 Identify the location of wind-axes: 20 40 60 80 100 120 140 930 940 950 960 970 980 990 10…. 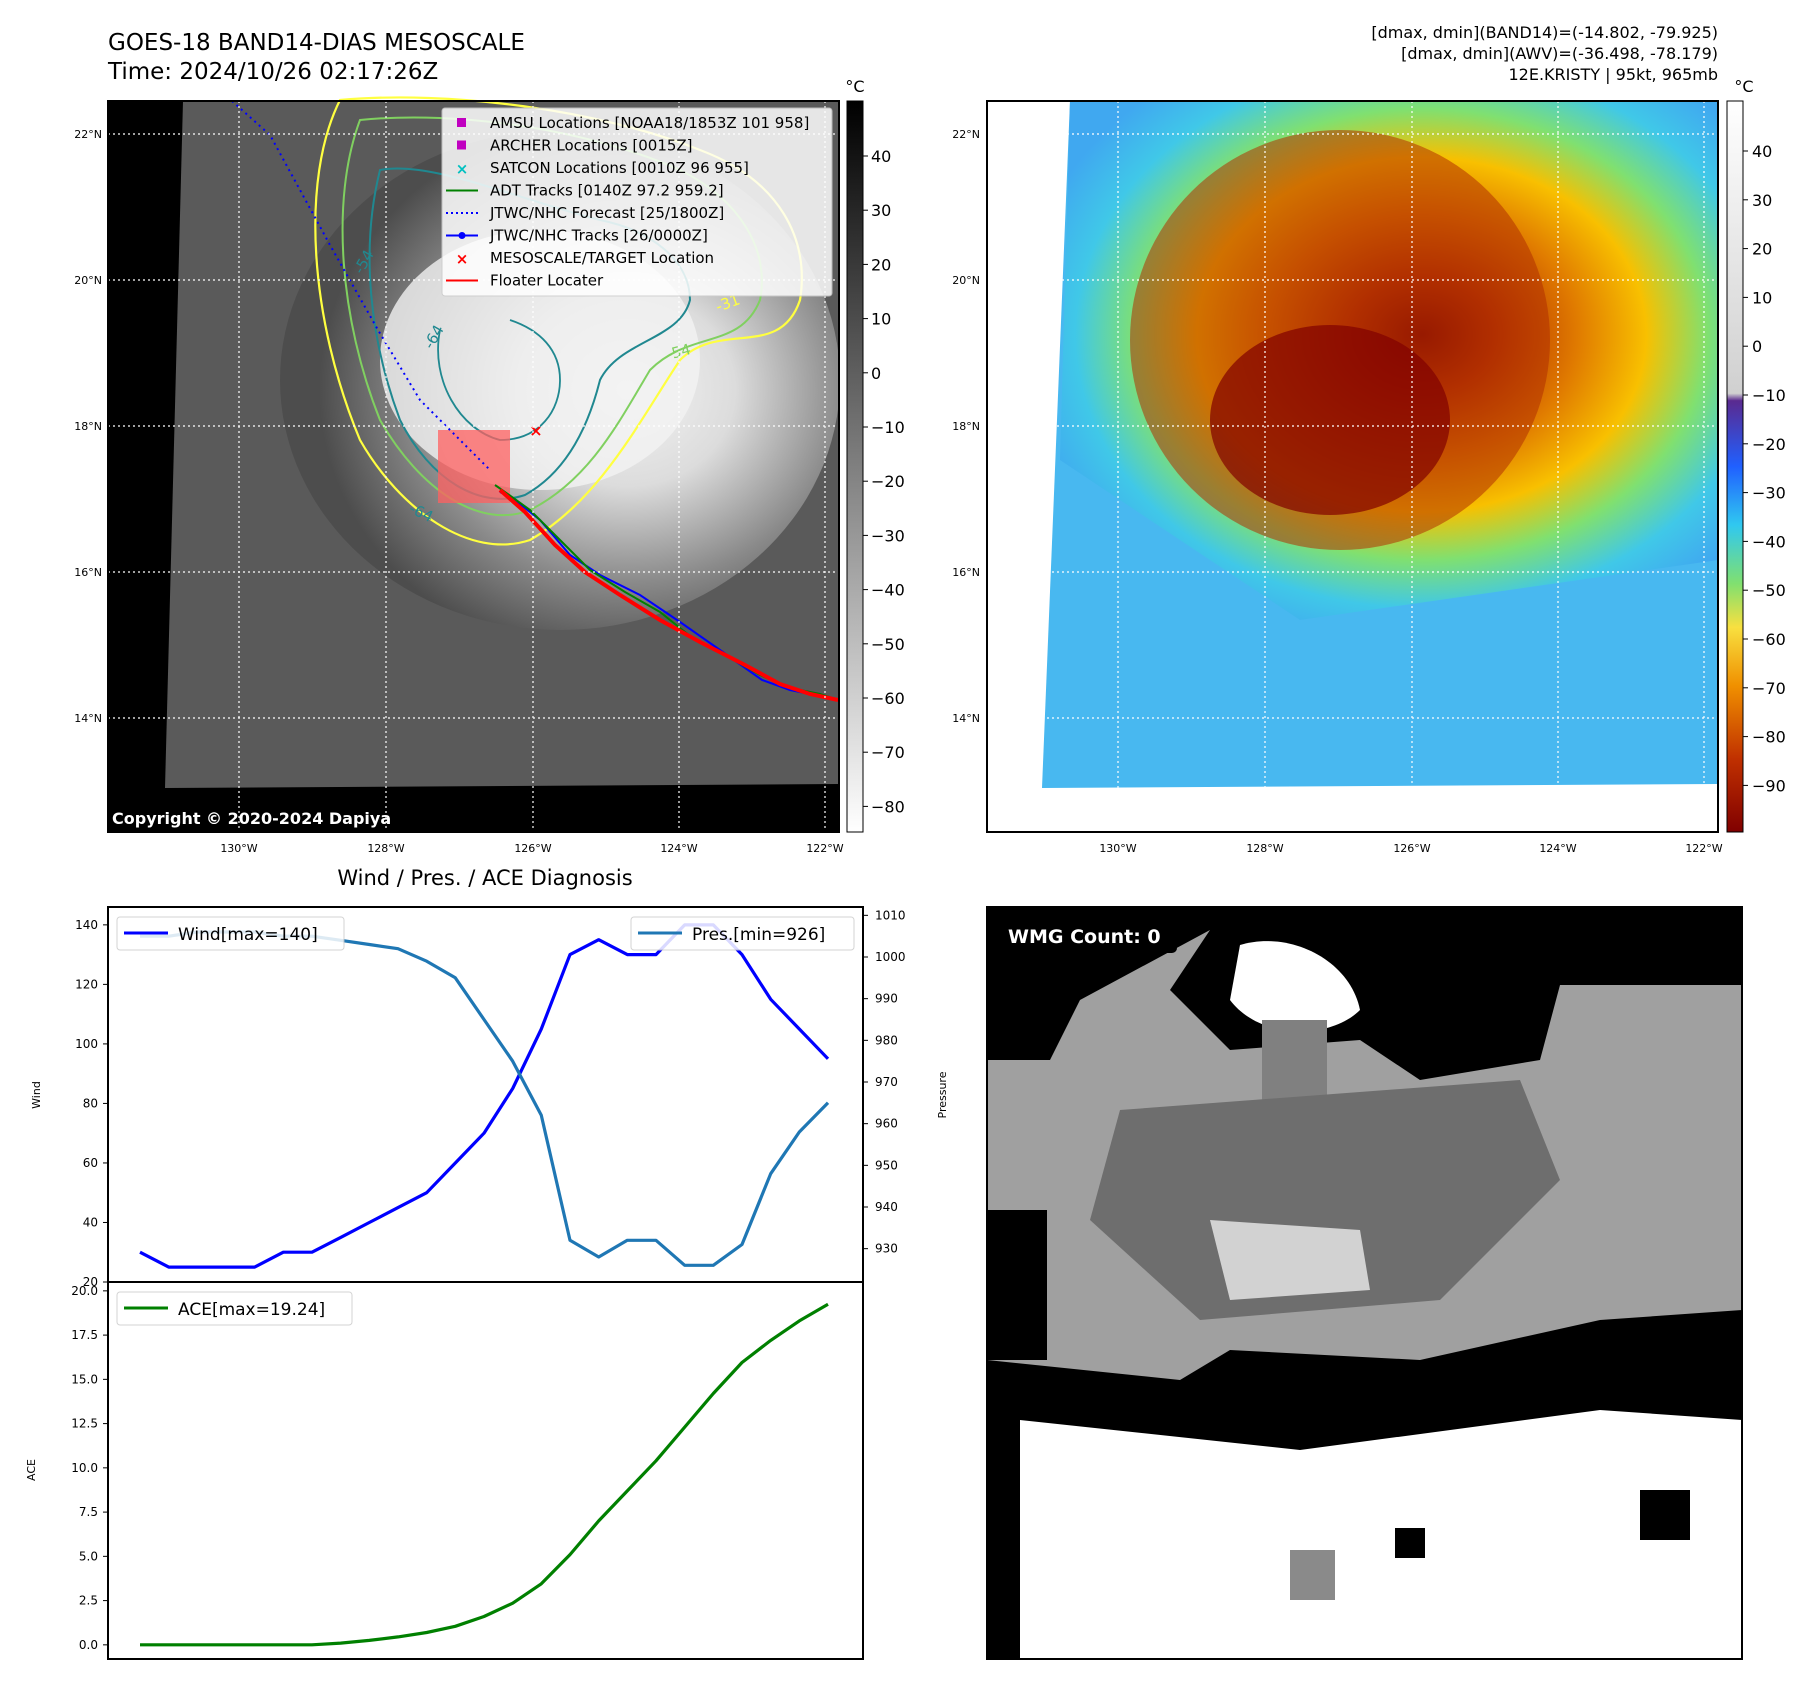
(490, 1098).